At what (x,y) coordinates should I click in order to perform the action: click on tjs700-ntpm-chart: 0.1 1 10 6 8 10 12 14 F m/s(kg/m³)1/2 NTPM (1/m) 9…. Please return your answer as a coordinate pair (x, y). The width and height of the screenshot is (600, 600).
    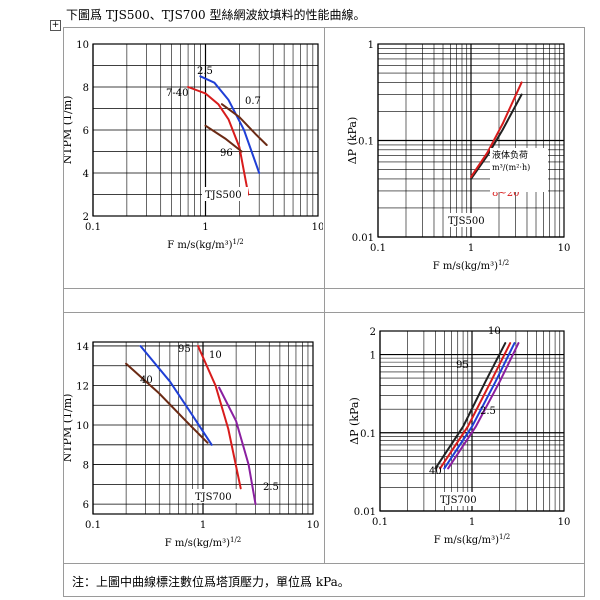
    Looking at the image, I should click on (192, 445).